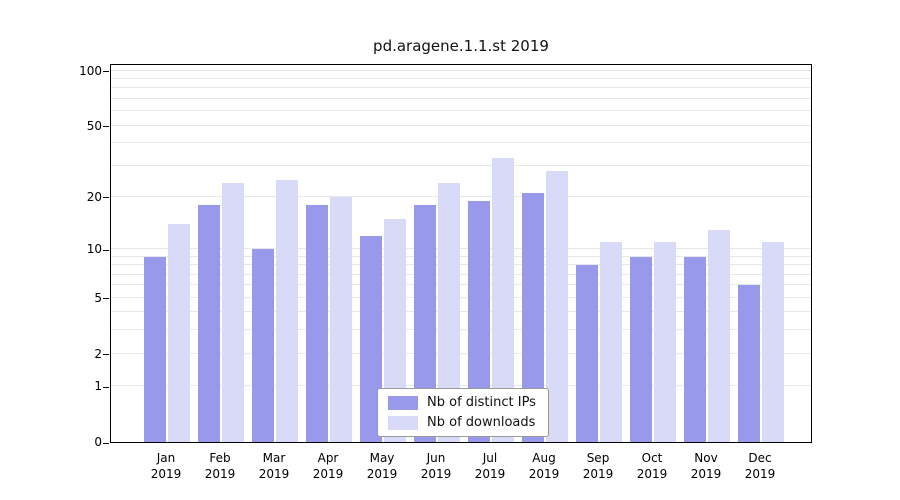  Describe the element at coordinates (94, 125) in the screenshot. I see `y-tick-label: 50` at that location.